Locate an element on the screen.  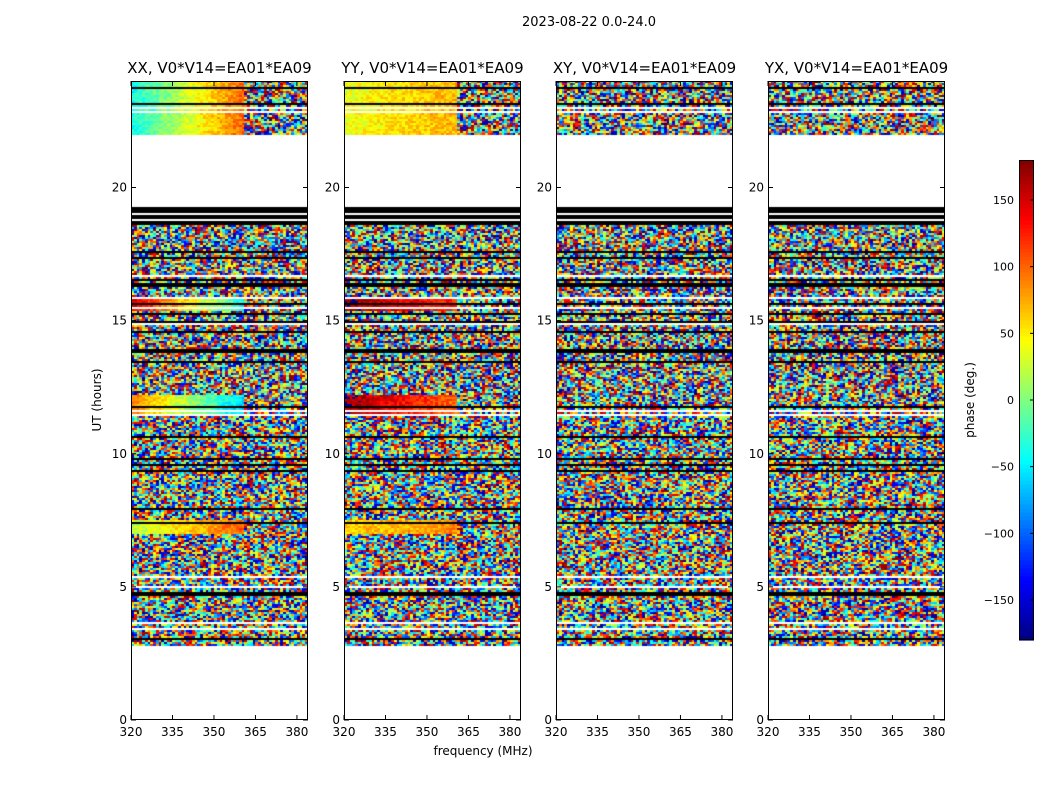
panel-title-xx: XX, V0*V14=EA01*EA09 is located at coordinates (219, 68).